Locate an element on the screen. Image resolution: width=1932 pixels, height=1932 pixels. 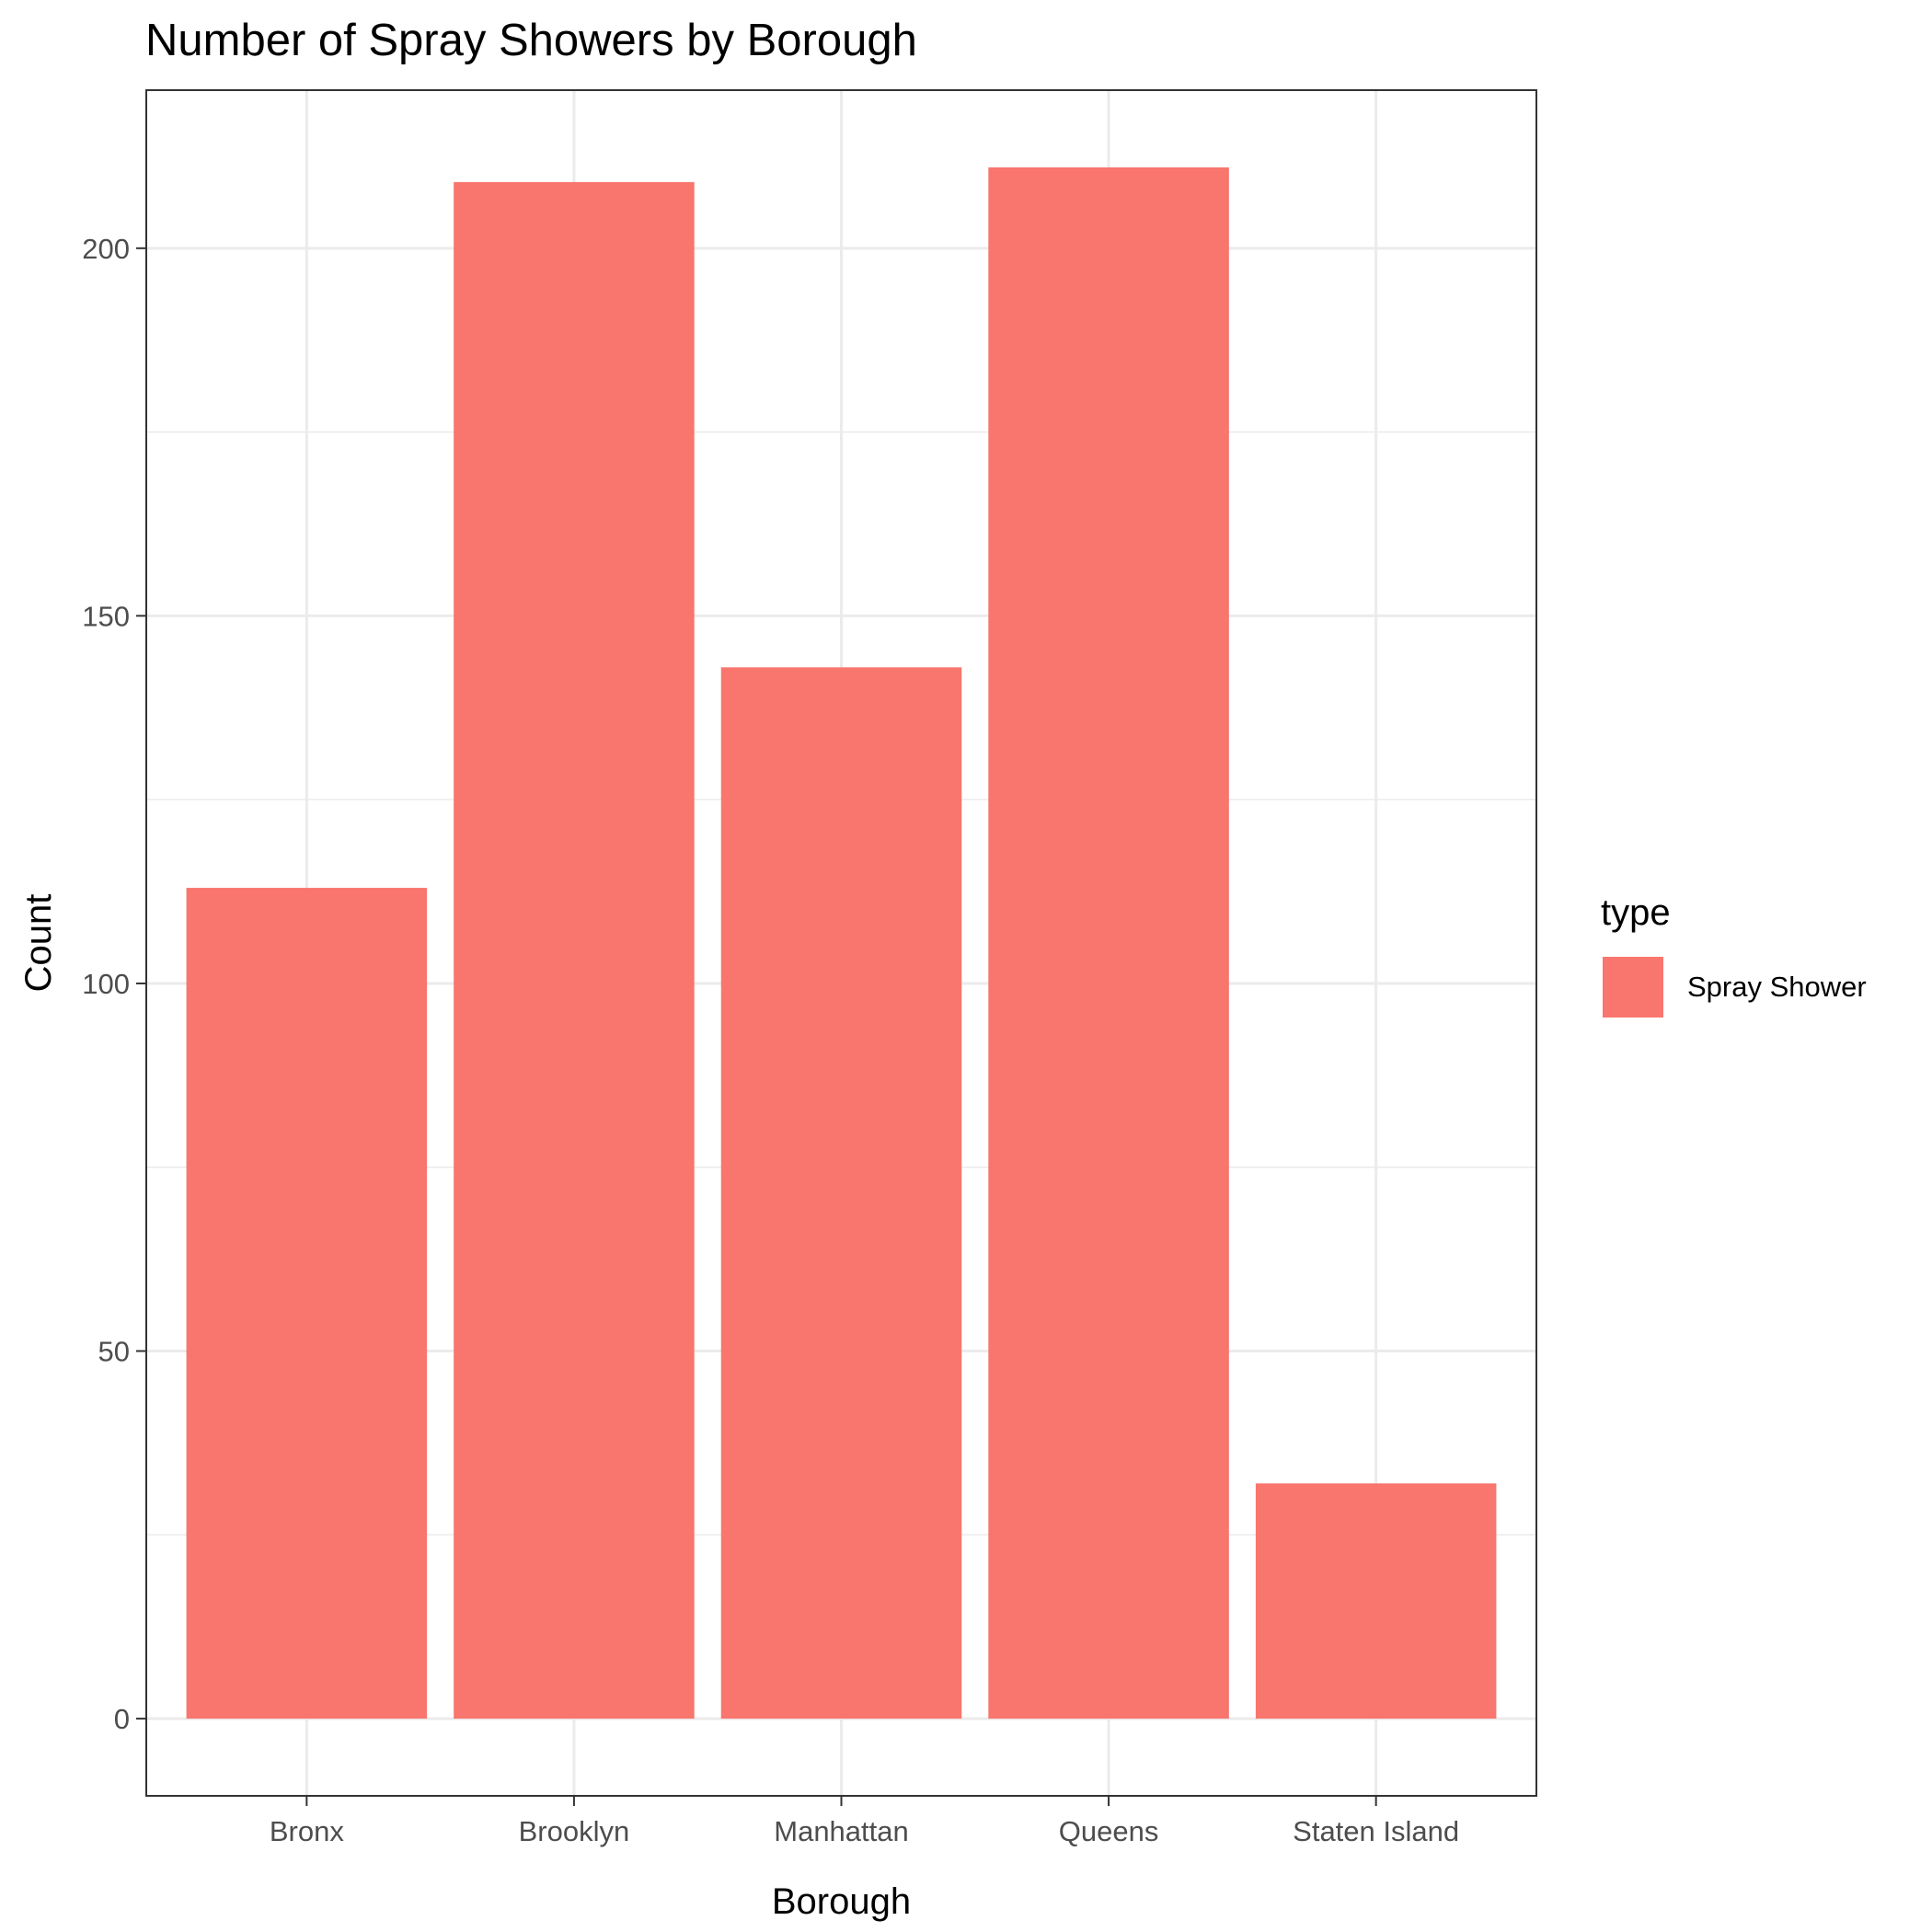
legend-label-spray-shower: Spray Shower is located at coordinates (1777, 987).